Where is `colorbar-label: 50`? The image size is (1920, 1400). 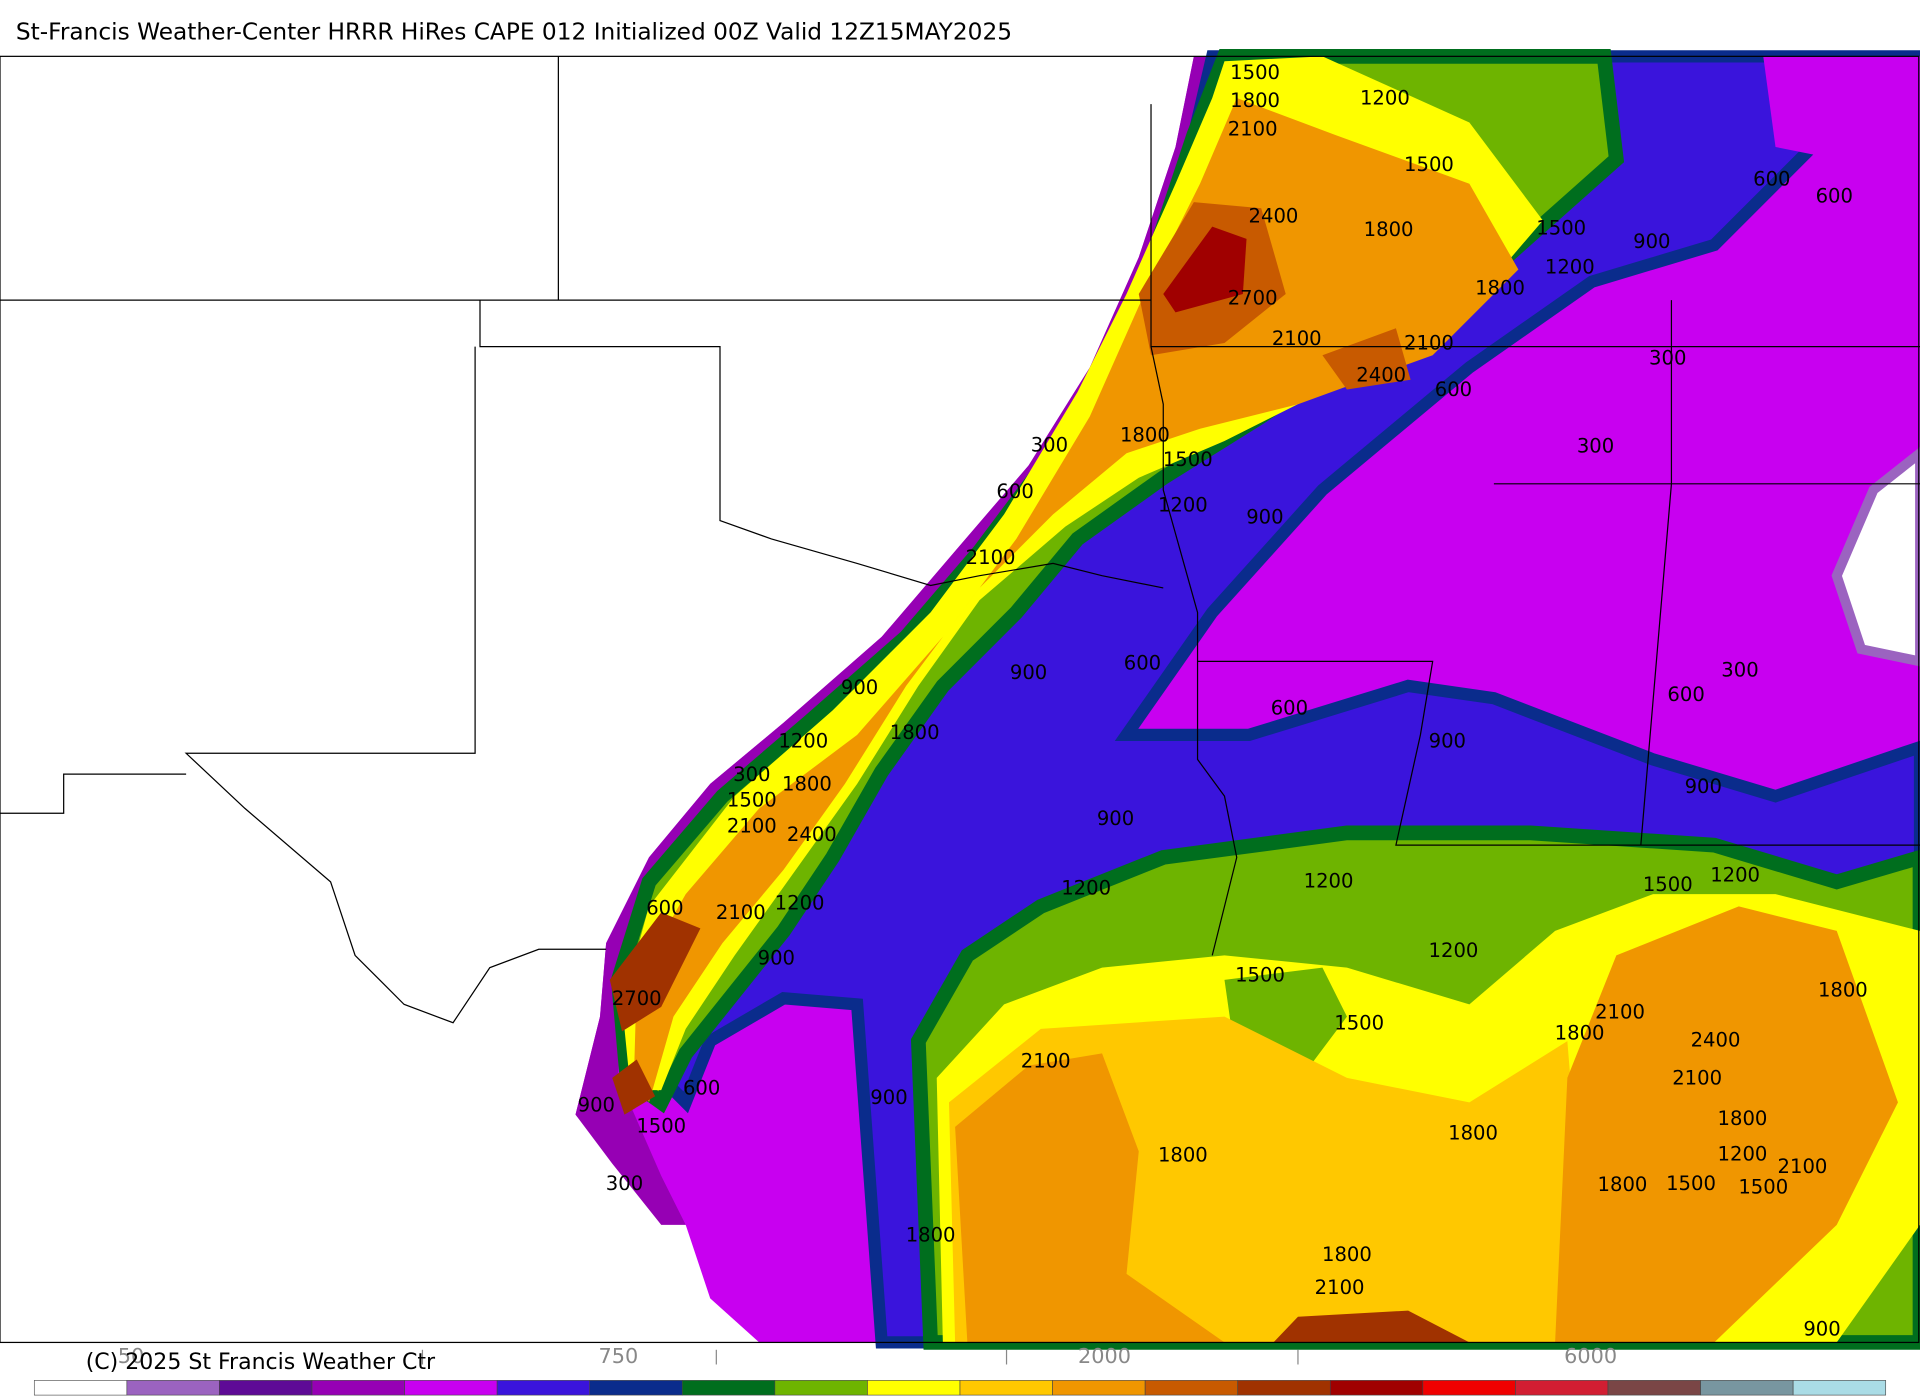 colorbar-label: 50 is located at coordinates (131, 1356).